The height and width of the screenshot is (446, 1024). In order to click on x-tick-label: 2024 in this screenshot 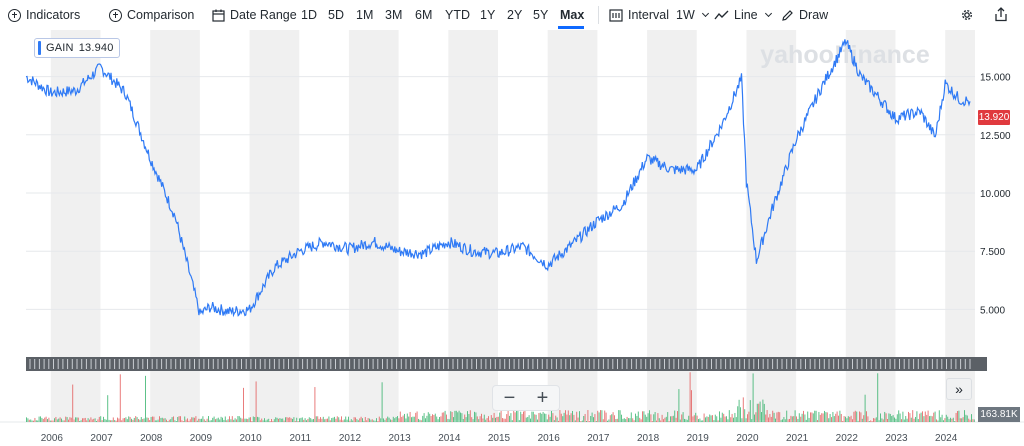, I will do `click(946, 438)`.